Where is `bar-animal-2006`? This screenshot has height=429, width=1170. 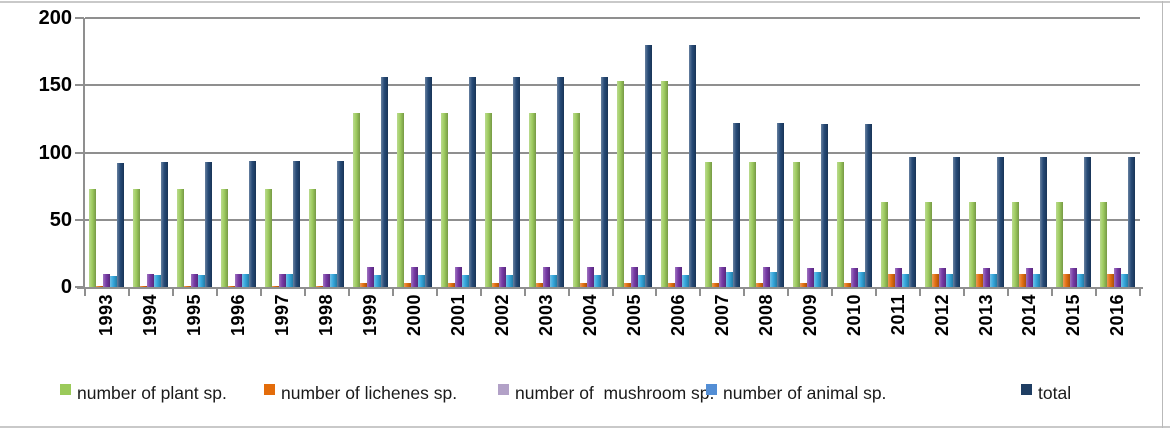
bar-animal-2006 is located at coordinates (685, 281).